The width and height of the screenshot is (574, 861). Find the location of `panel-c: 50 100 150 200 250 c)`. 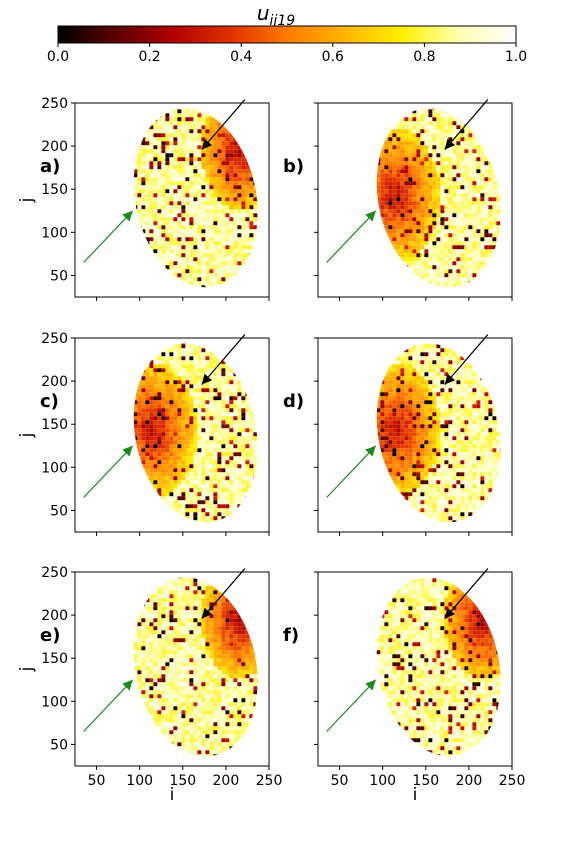

panel-c: 50 100 150 200 250 c) is located at coordinates (155, 433).